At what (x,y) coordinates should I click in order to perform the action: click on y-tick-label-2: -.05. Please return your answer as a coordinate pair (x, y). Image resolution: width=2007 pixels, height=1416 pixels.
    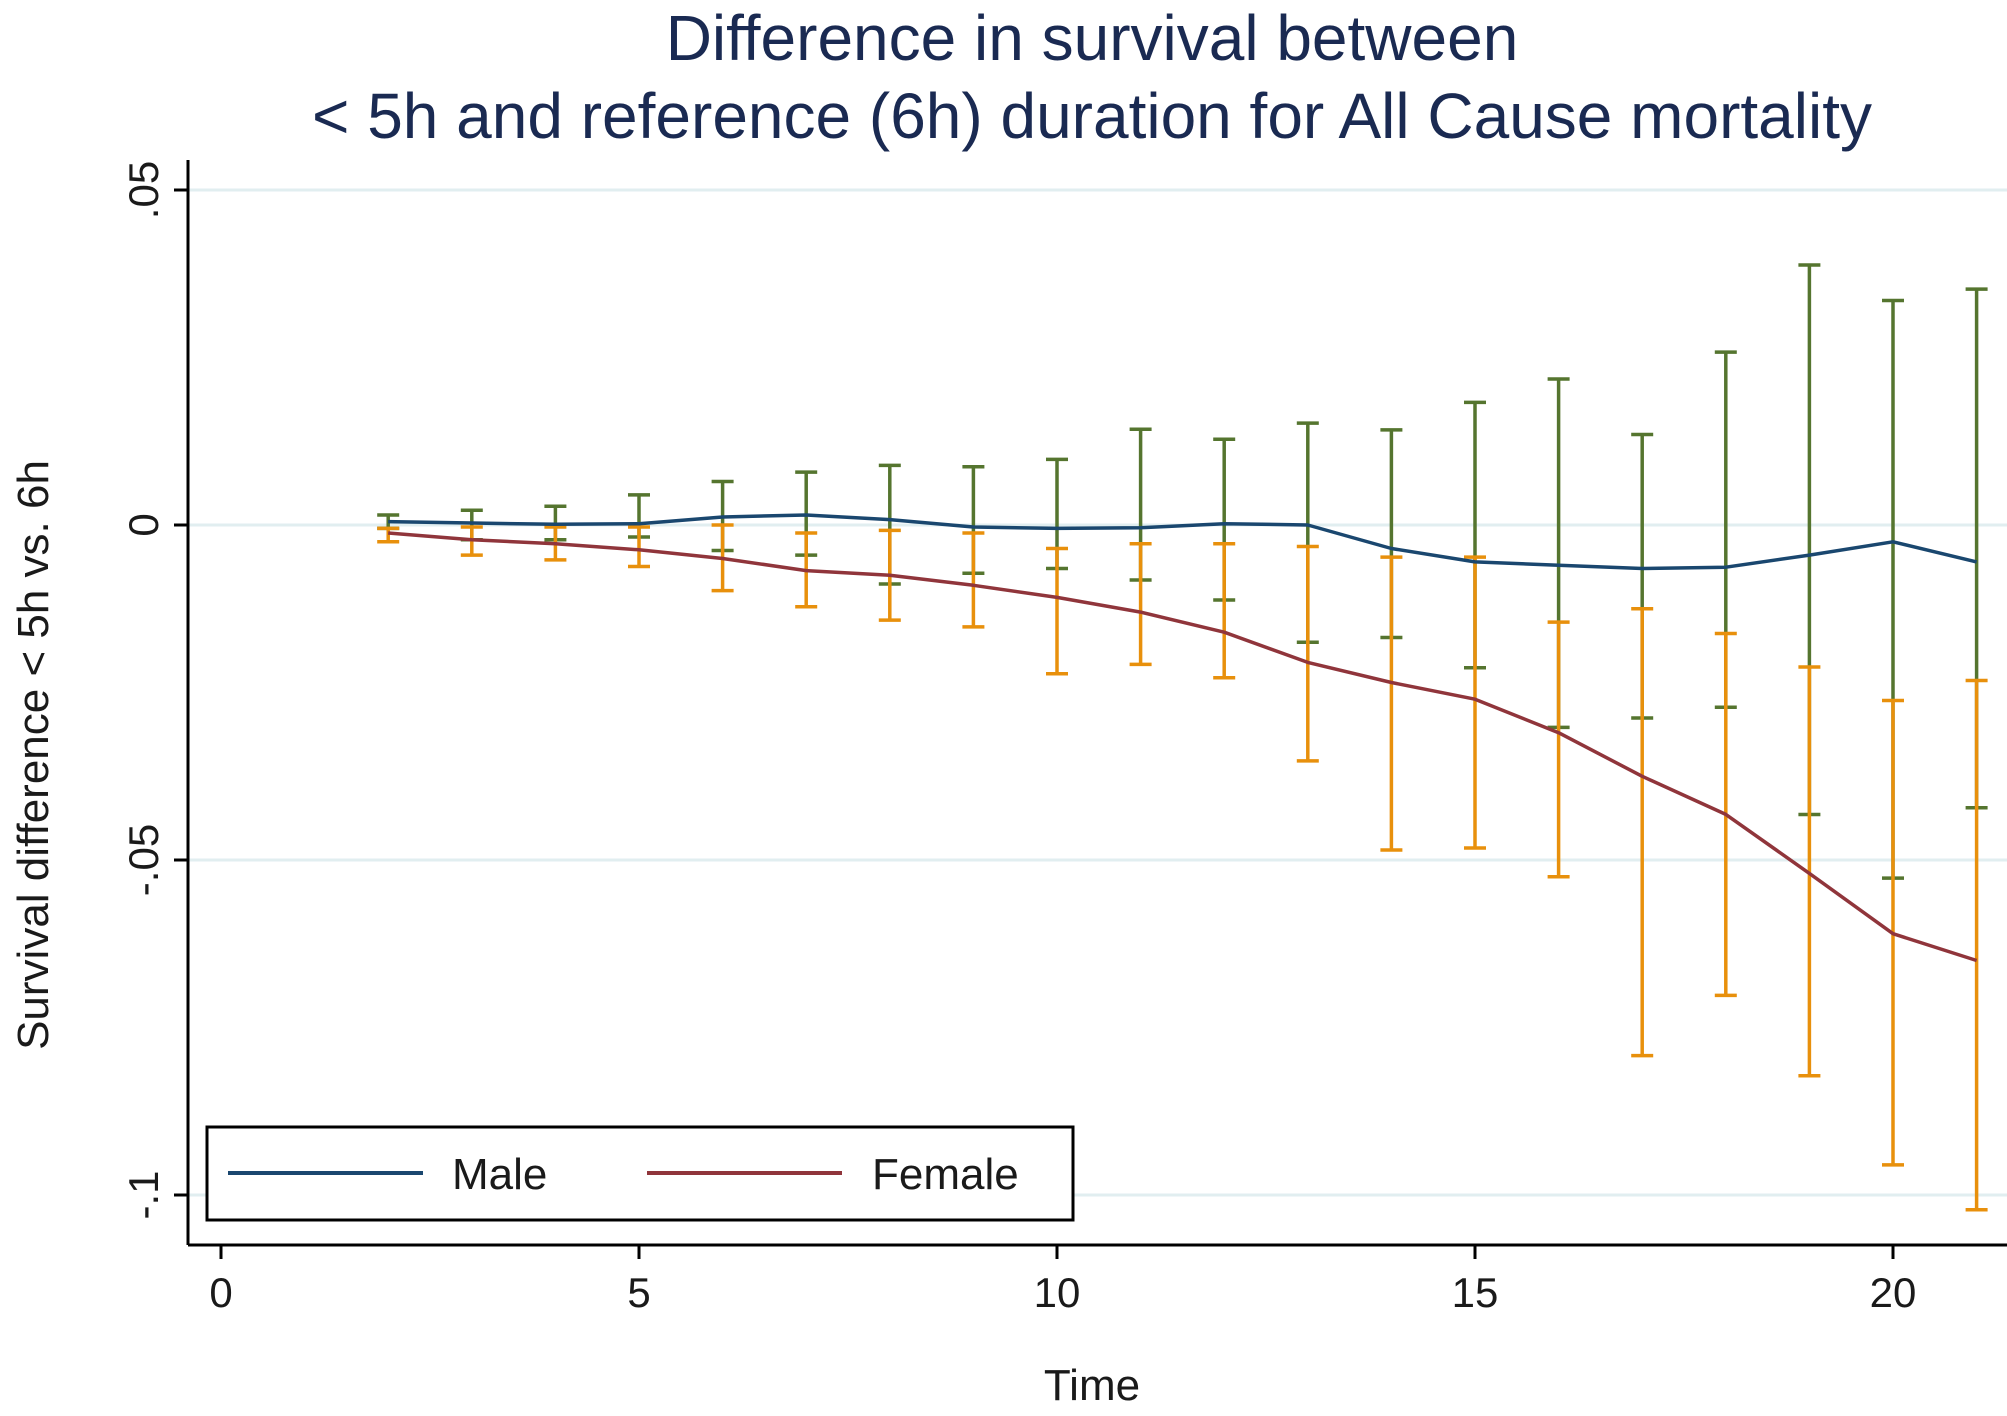
    Looking at the image, I should click on (143, 860).